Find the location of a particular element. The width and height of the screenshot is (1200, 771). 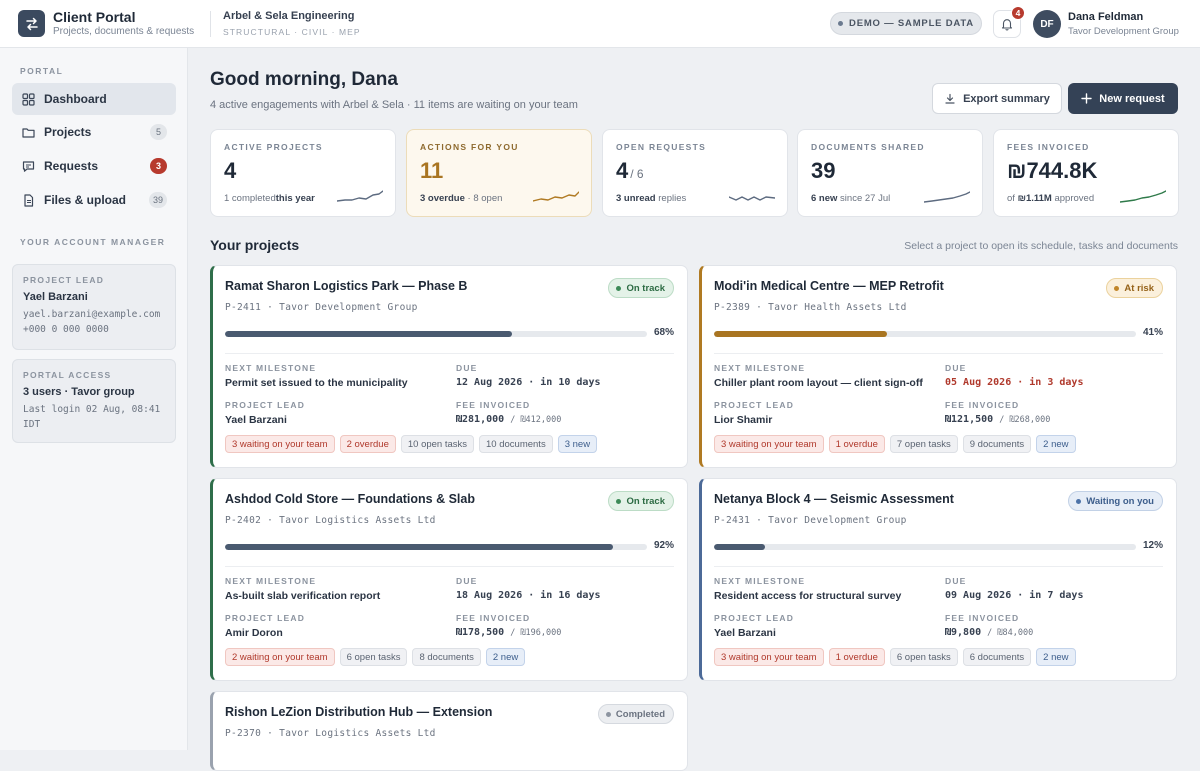

stat-card: ACTIONS FOR YOU 11 3 overdue · 8 open is located at coordinates (499, 173).